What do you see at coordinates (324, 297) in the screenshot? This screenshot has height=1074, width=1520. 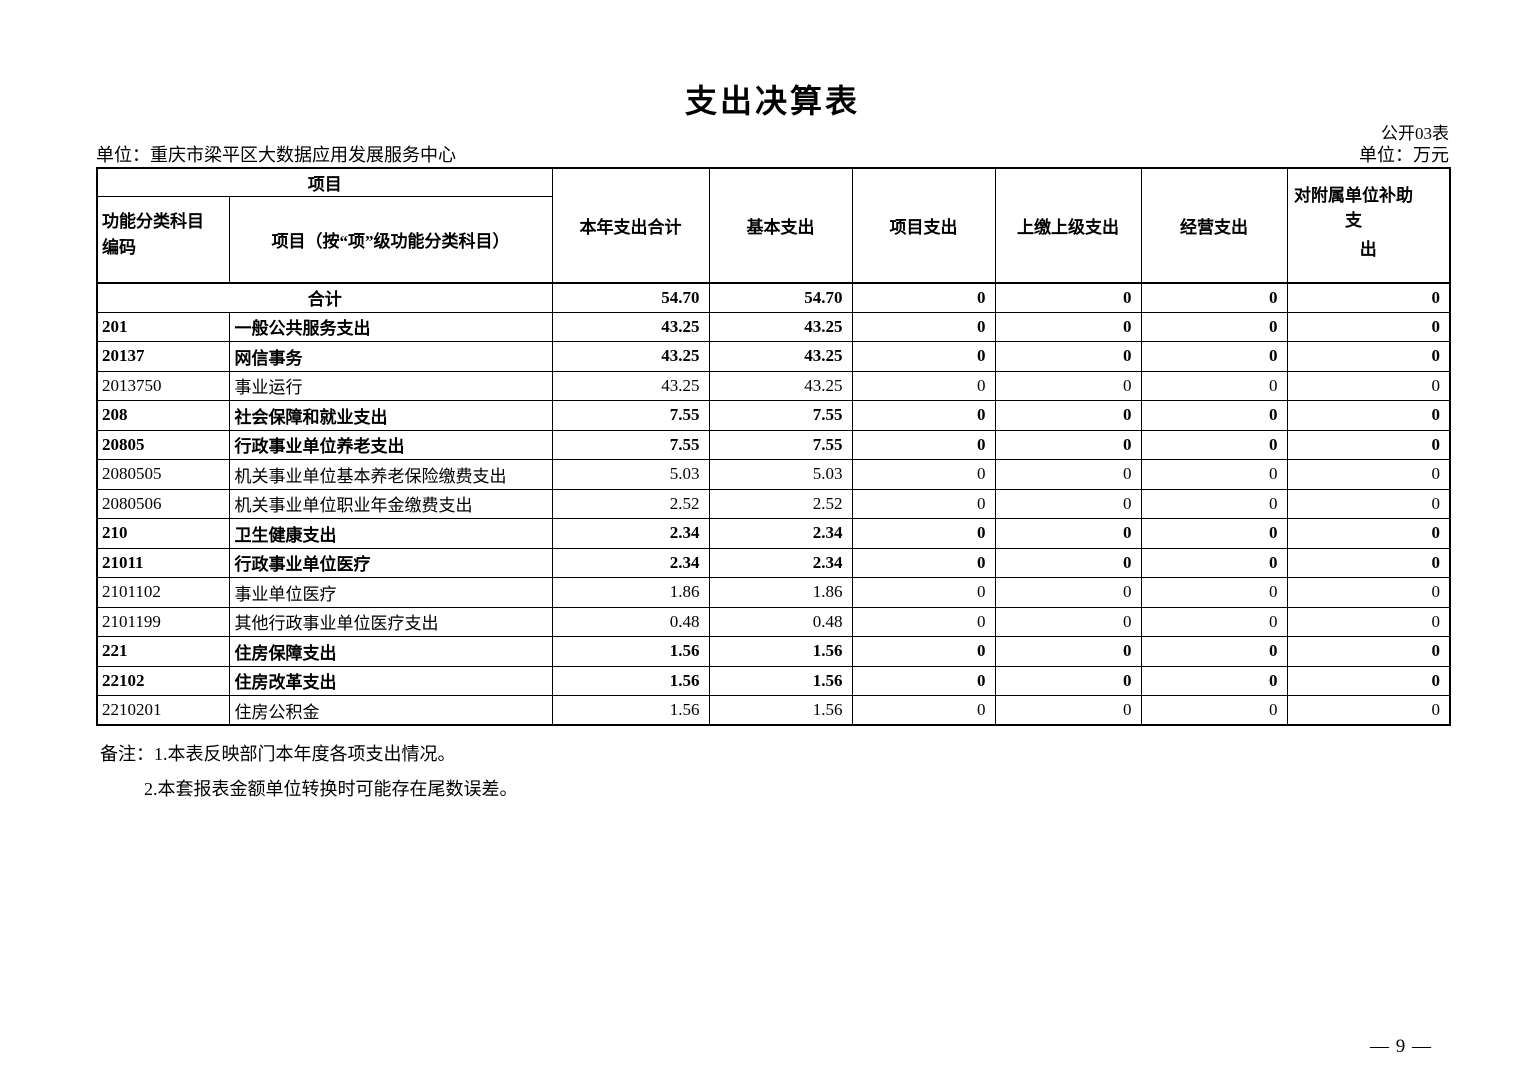 I see `row-total-label: 合计` at bounding box center [324, 297].